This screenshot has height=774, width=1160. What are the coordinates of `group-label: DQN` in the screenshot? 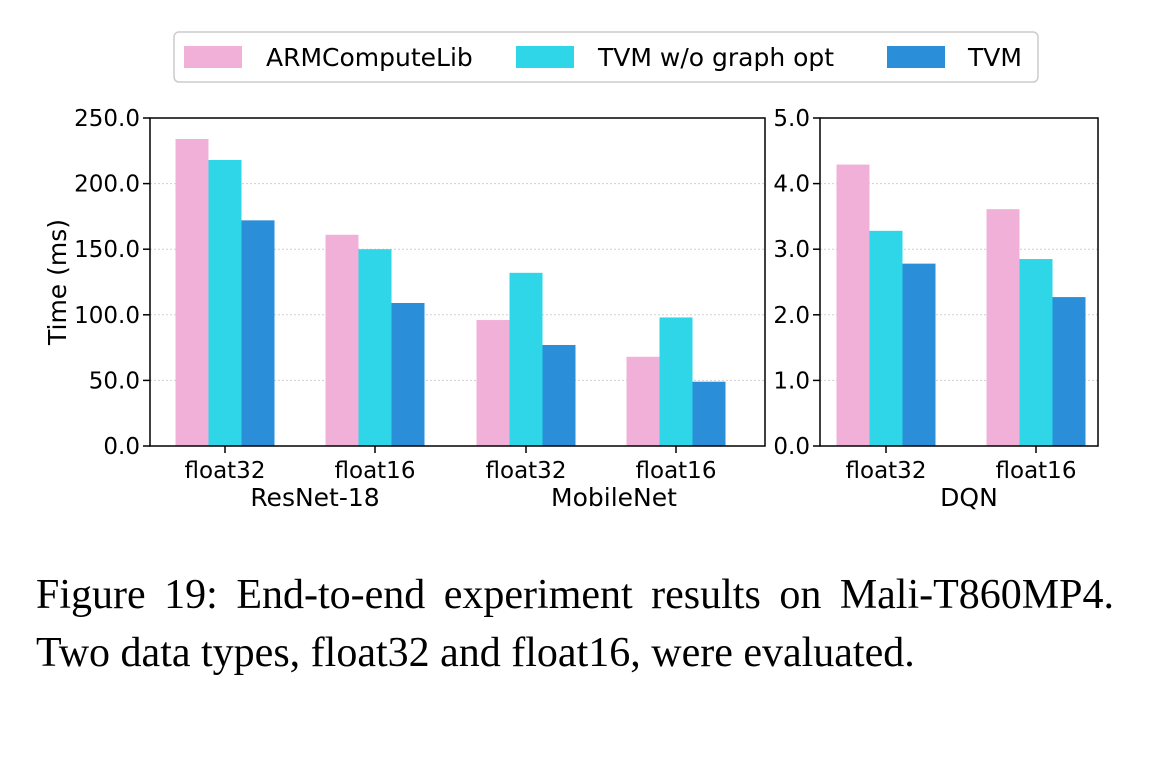 It's located at (969, 497).